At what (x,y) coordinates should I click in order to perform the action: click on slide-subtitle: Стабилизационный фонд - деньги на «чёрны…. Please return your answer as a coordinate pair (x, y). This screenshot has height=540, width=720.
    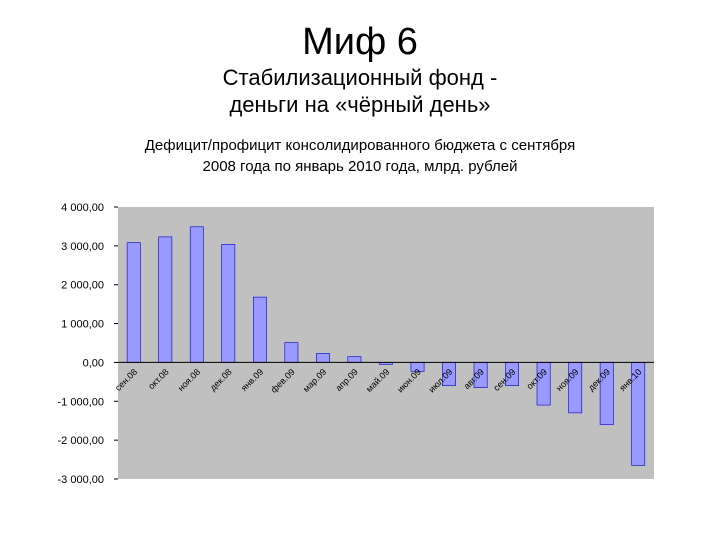
    Looking at the image, I should click on (360, 91).